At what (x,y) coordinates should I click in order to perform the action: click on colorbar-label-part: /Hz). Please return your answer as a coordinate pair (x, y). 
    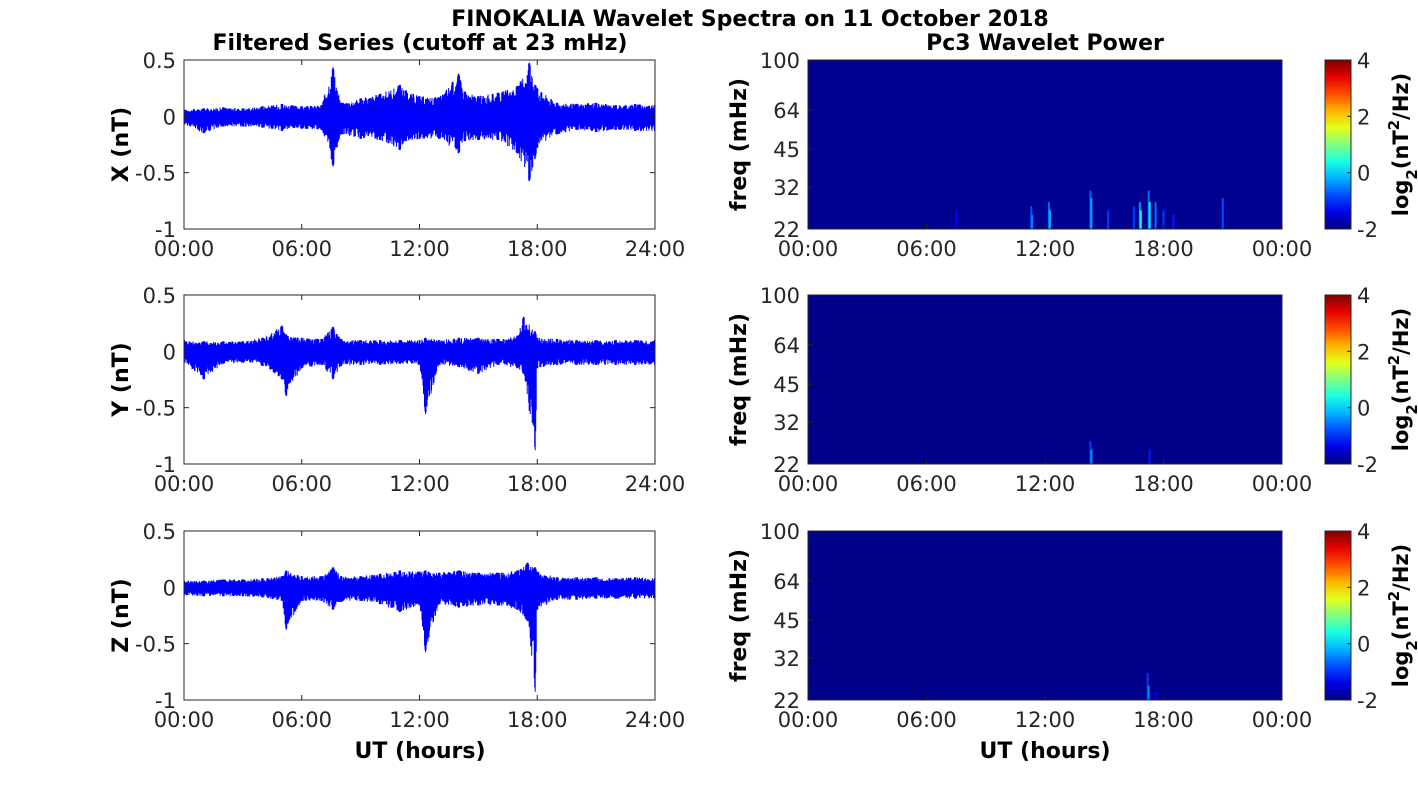
    Looking at the image, I should click on (1401, 331).